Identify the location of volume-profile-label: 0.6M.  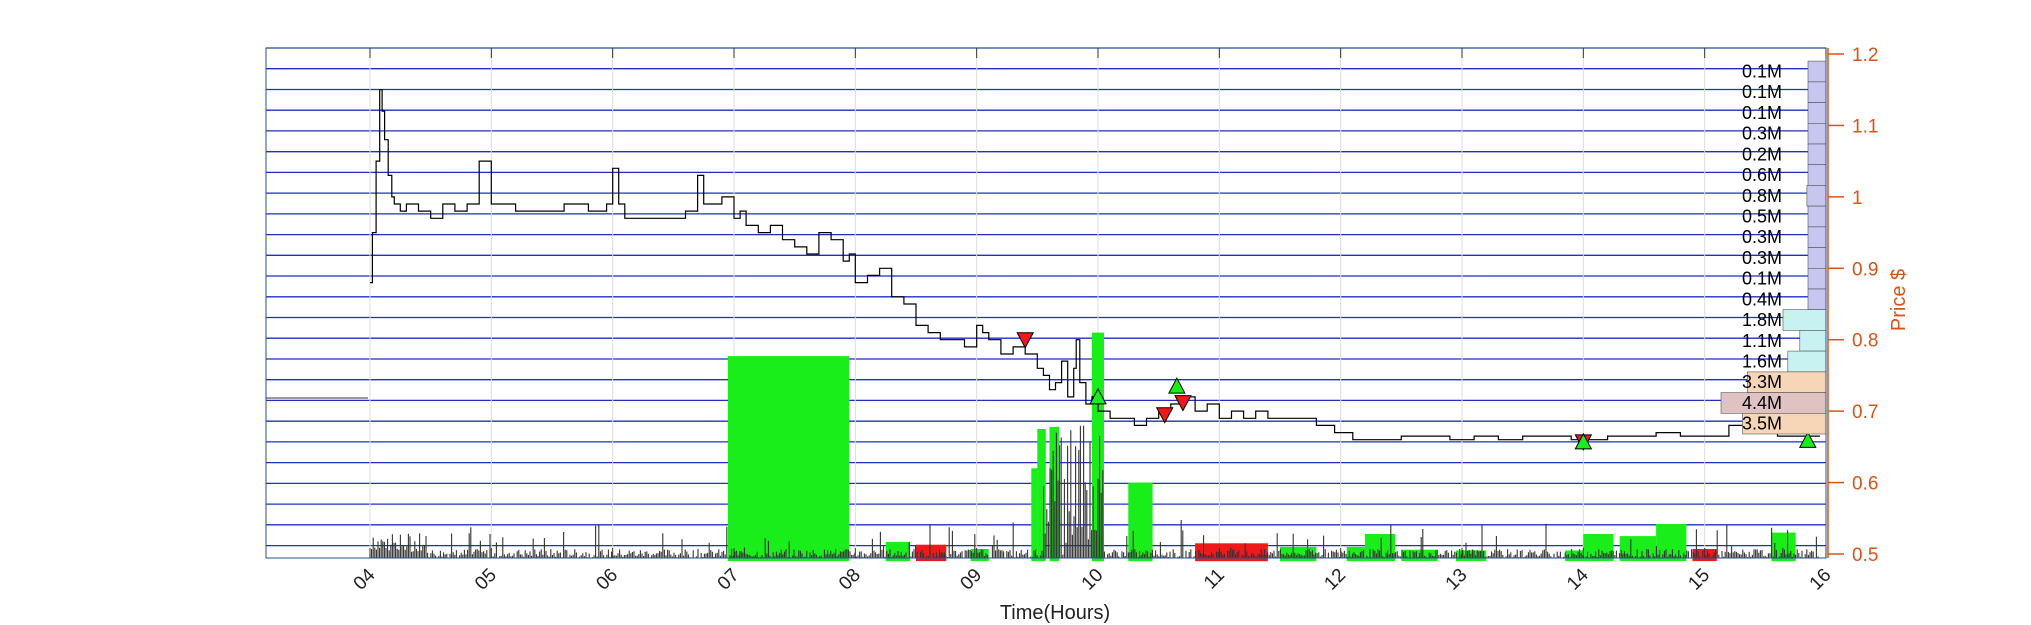
(1762, 175).